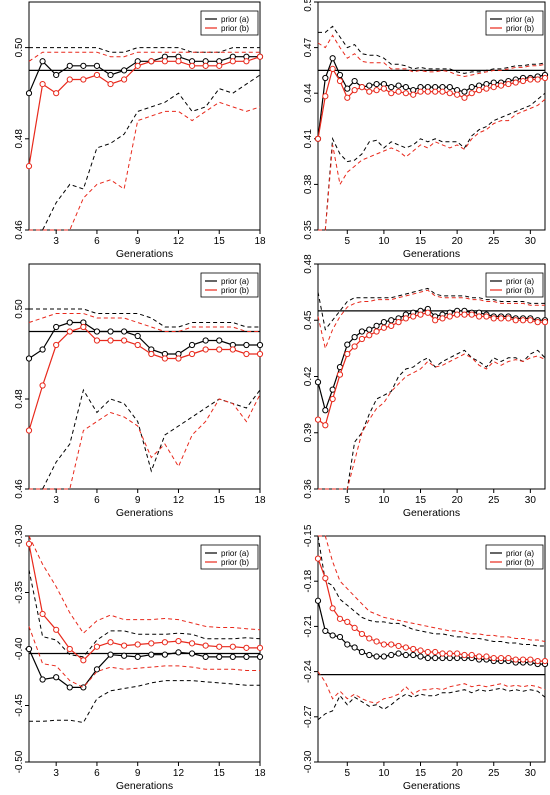 This screenshot has height=795, width=550. What do you see at coordinates (310, 432) in the screenshot?
I see `y-tick: 0.39` at bounding box center [310, 432].